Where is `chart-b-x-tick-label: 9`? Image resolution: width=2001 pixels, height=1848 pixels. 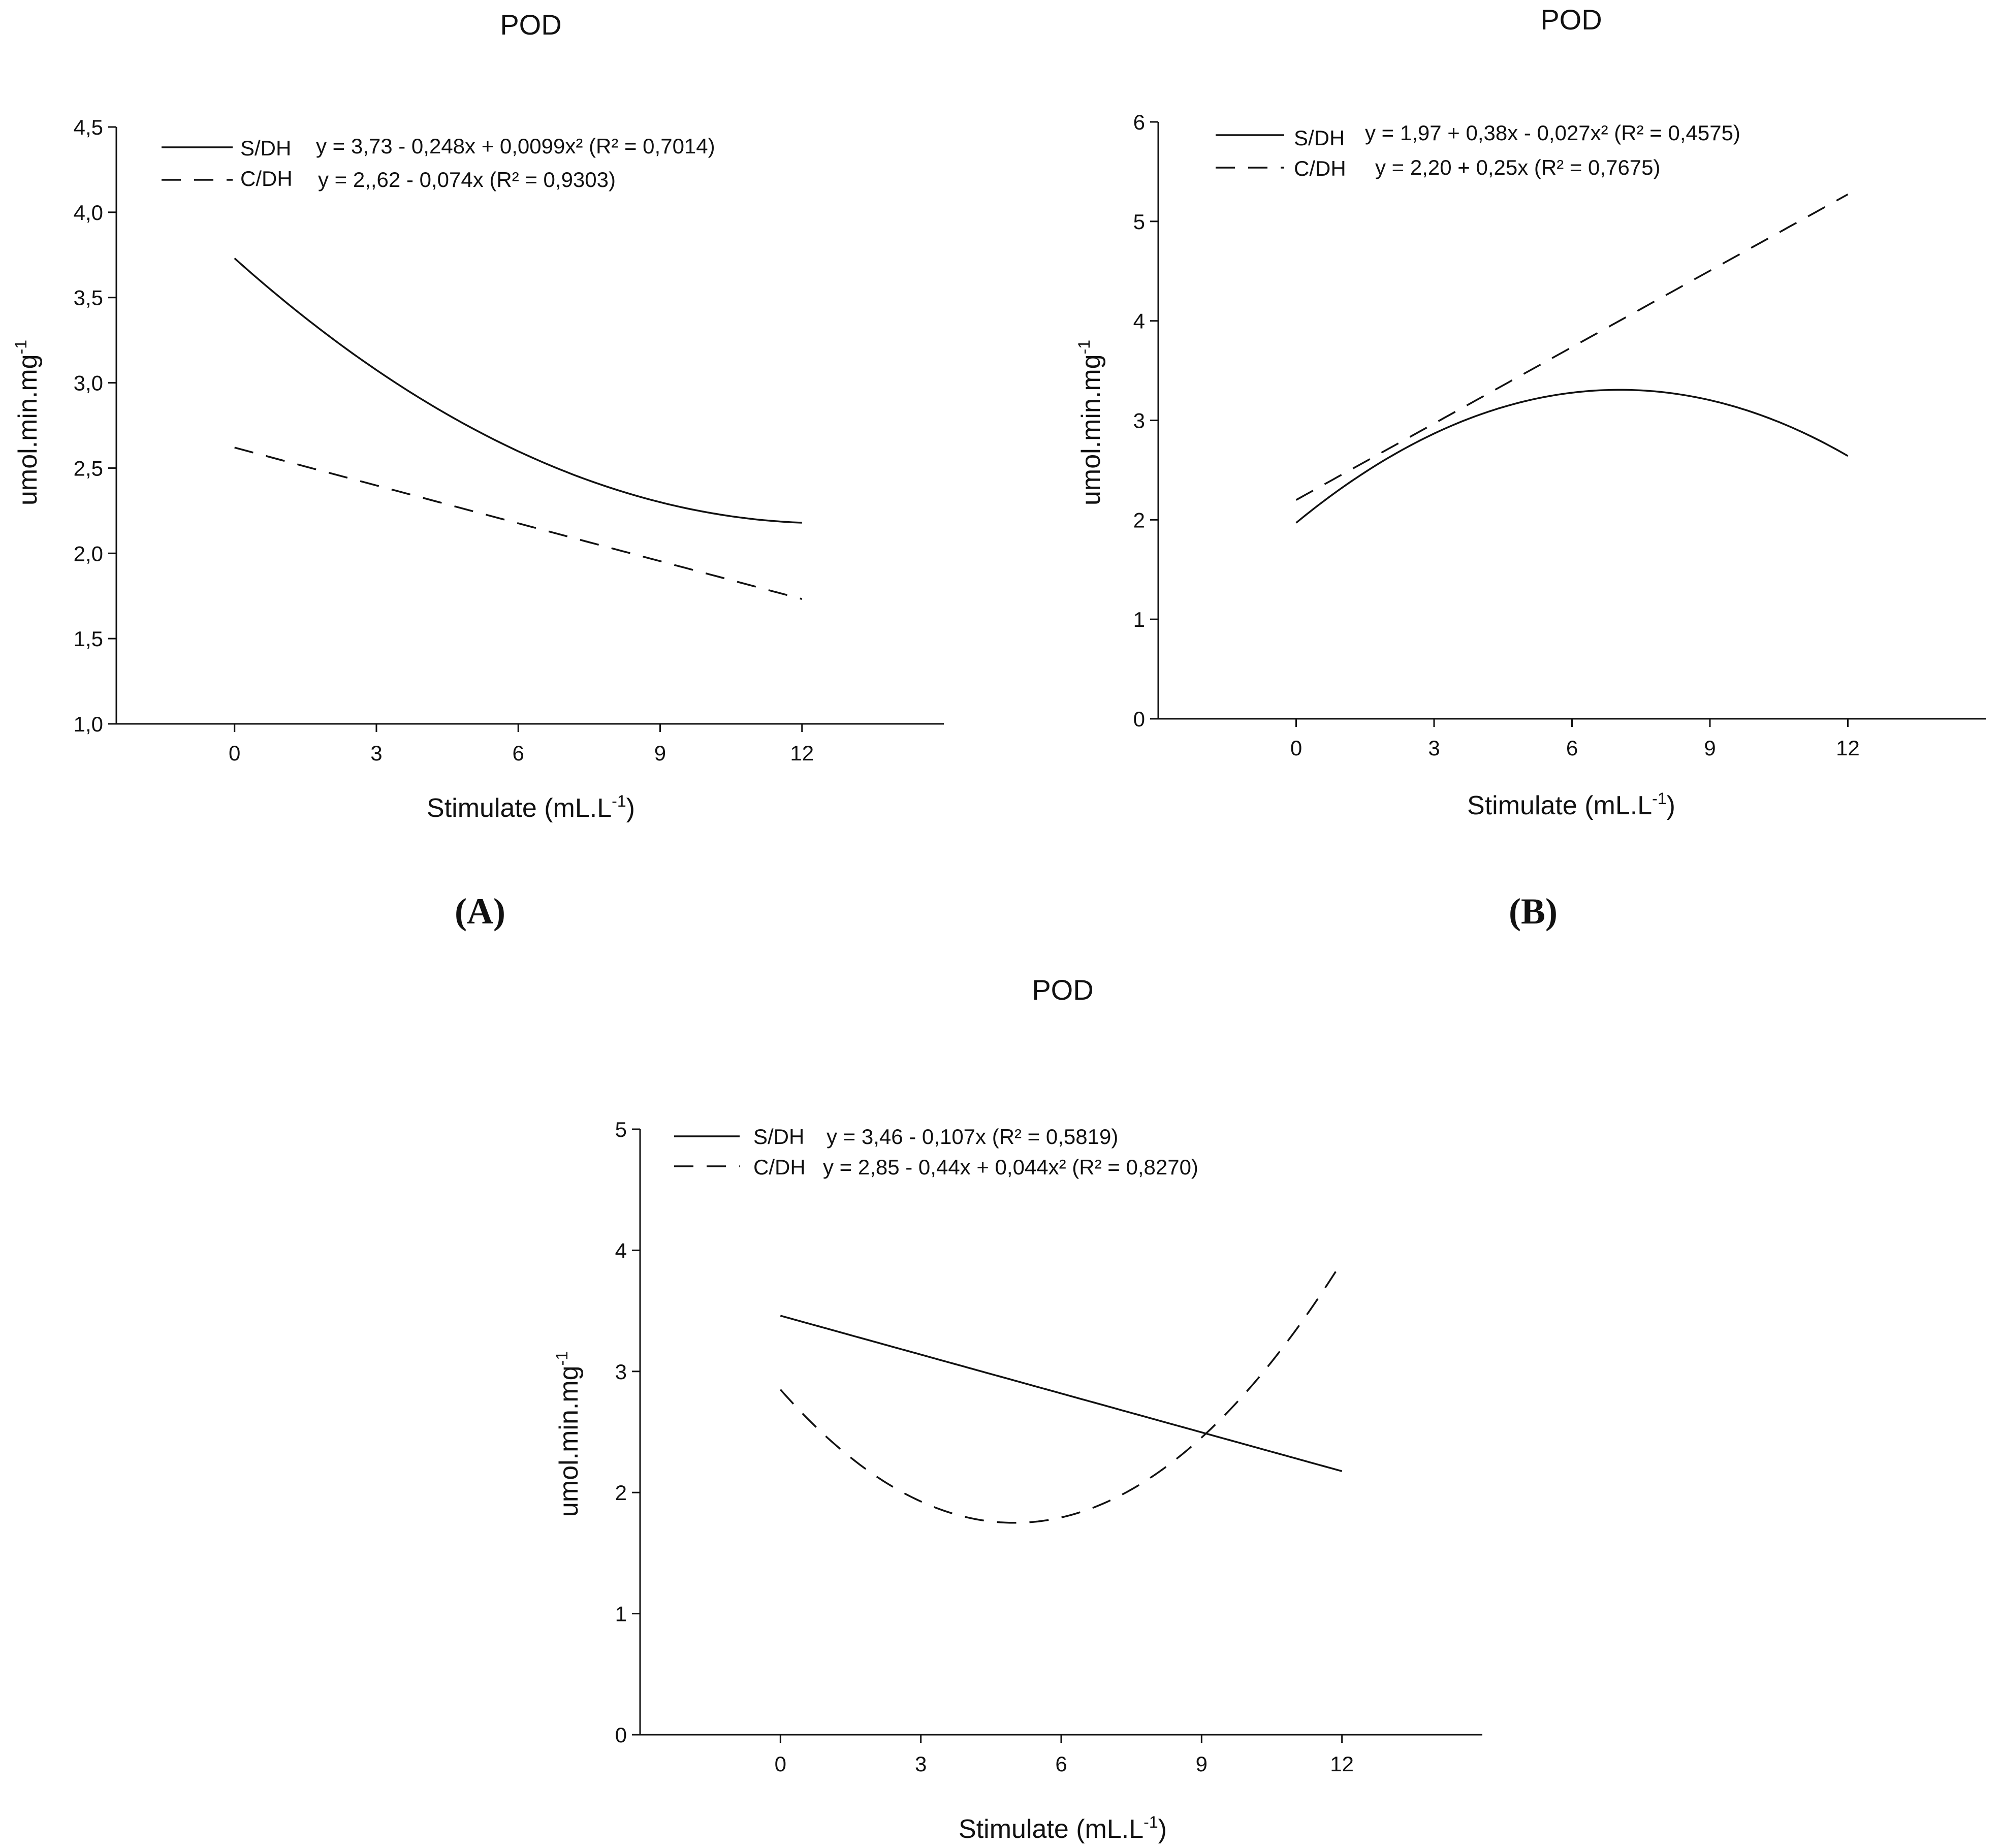
chart-b-x-tick-label: 9 is located at coordinates (1710, 748).